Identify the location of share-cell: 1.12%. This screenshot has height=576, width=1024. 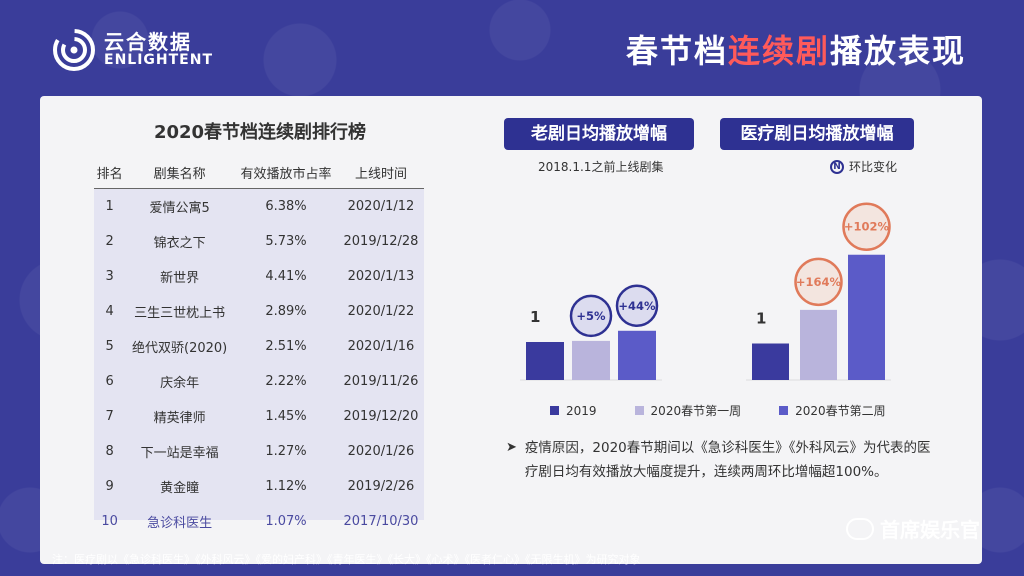
(286, 486).